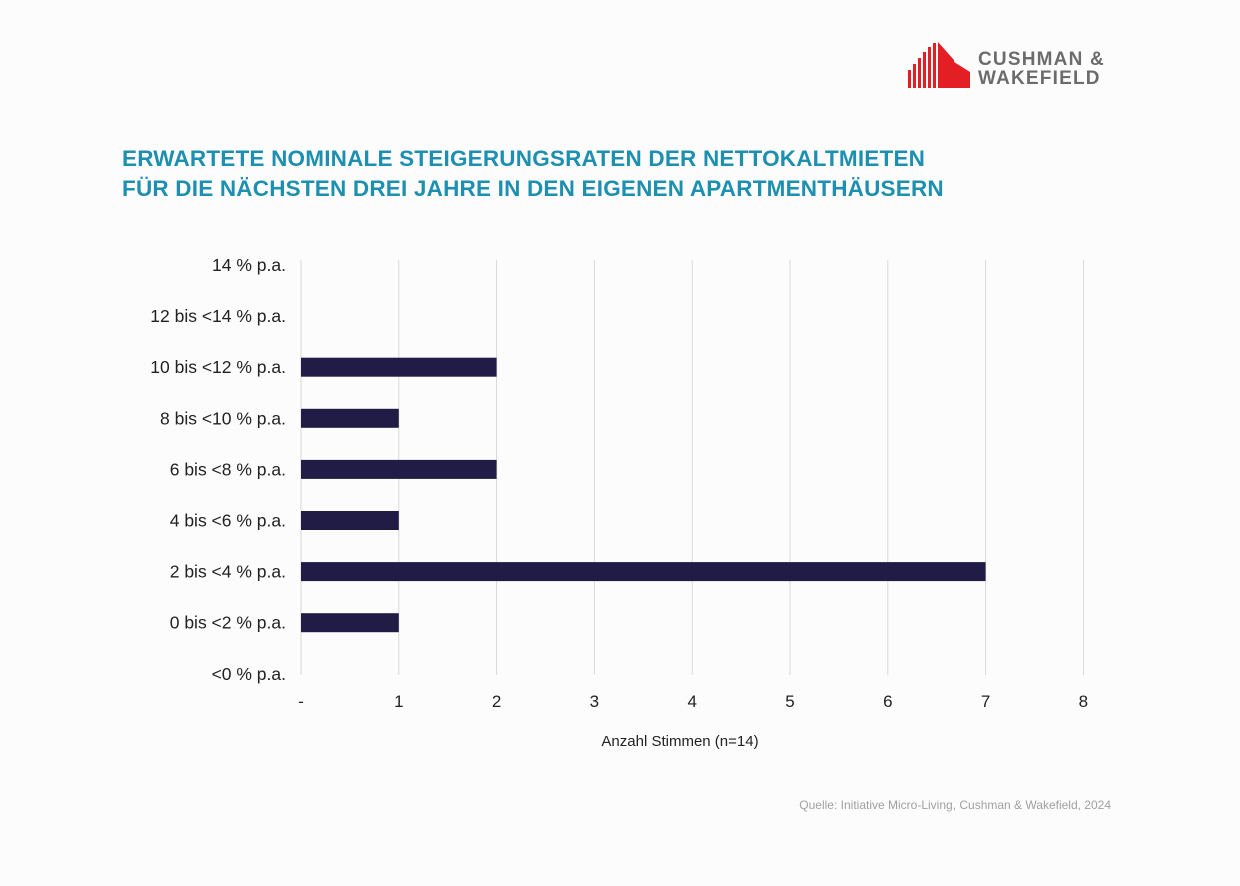 The height and width of the screenshot is (886, 1240). What do you see at coordinates (789, 701) in the screenshot?
I see `x-tick-label: 5` at bounding box center [789, 701].